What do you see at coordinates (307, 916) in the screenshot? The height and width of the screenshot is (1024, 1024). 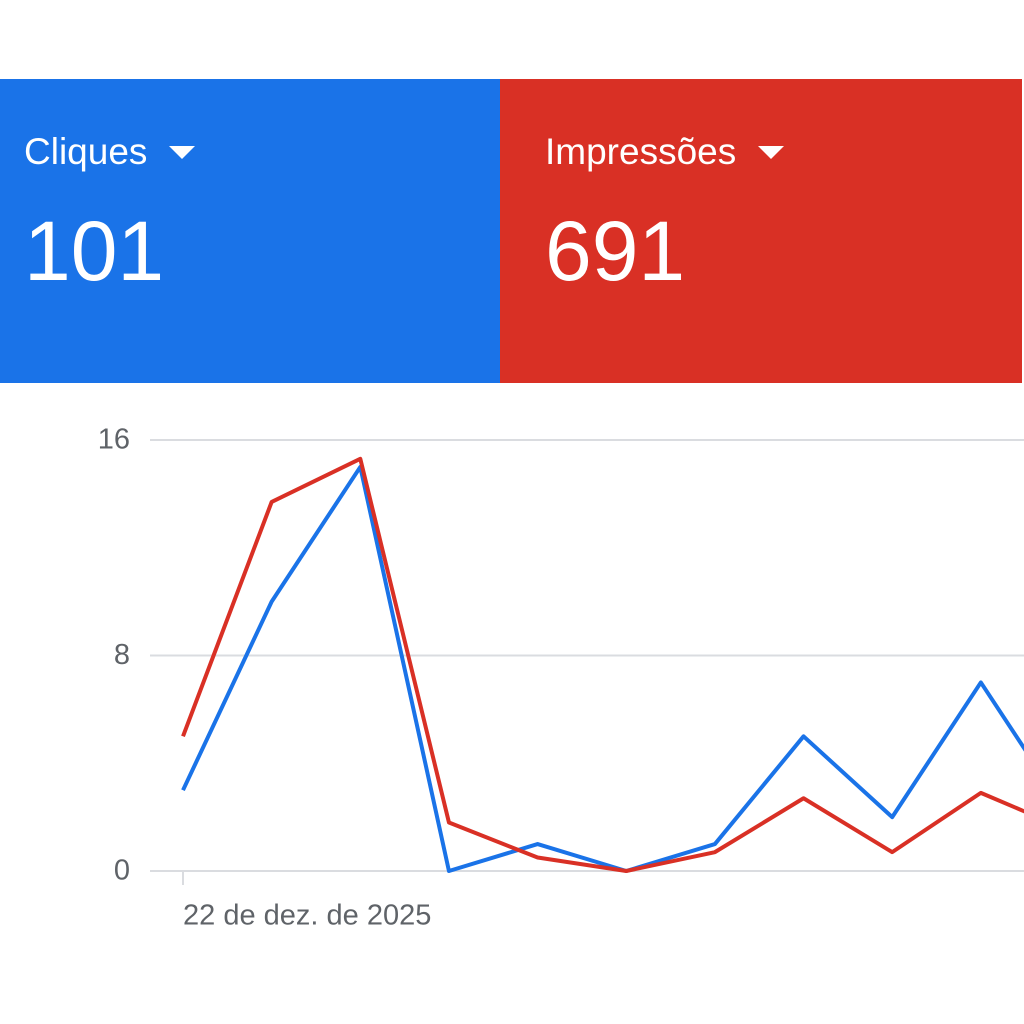 I see `x-tick-label: 22 de dez. de 2025` at bounding box center [307, 916].